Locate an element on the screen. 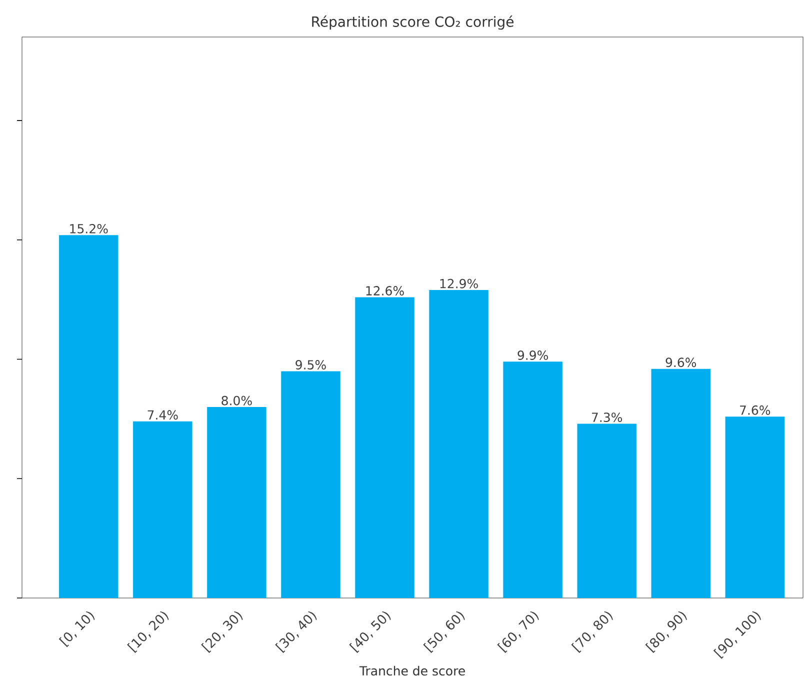 This screenshot has height=697, width=804. data-label: 7.4% is located at coordinates (163, 415).